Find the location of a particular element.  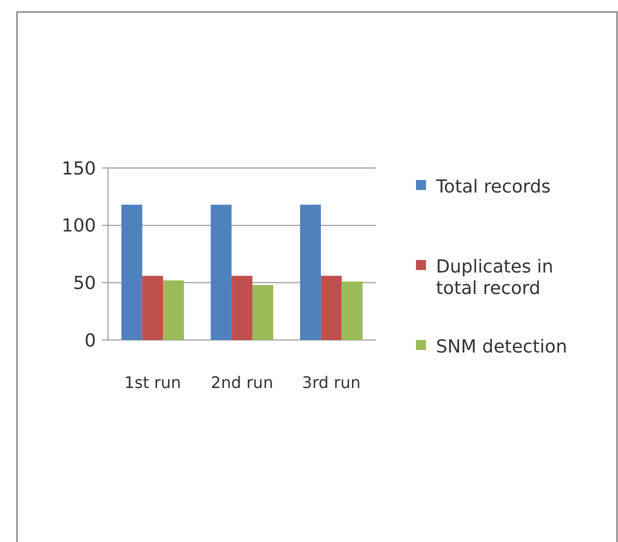

x-tick-label: 3rd run is located at coordinates (331, 382).